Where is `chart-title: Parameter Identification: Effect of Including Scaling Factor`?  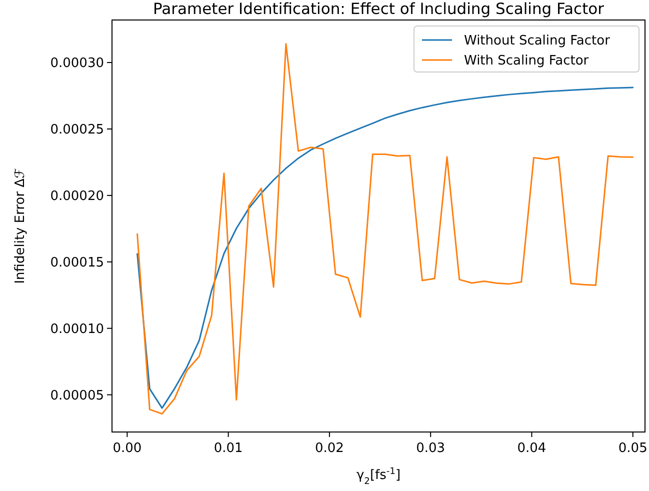
chart-title: Parameter Identification: Effect of Including Scaling Factor is located at coordinates (378, 9).